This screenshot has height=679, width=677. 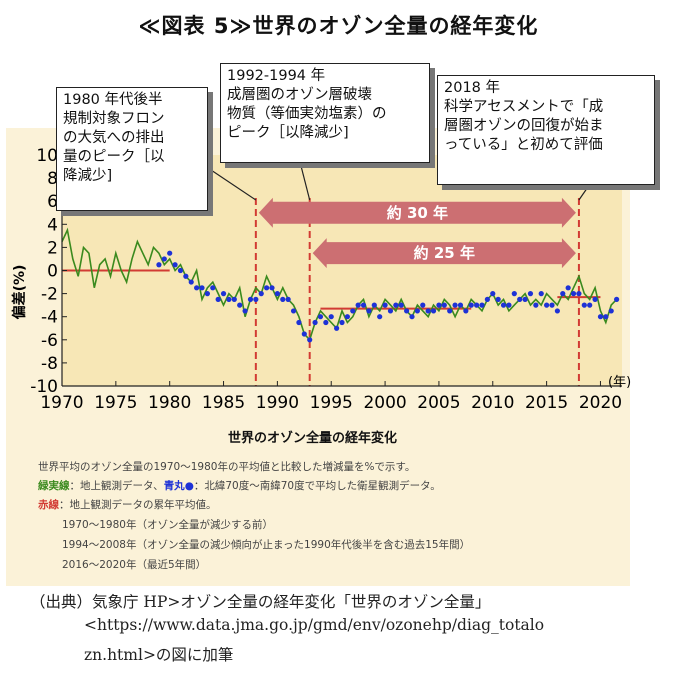 What do you see at coordinates (134, 565) in the screenshot?
I see `legend-line-6: 2016～2020年（最近5年間）` at bounding box center [134, 565].